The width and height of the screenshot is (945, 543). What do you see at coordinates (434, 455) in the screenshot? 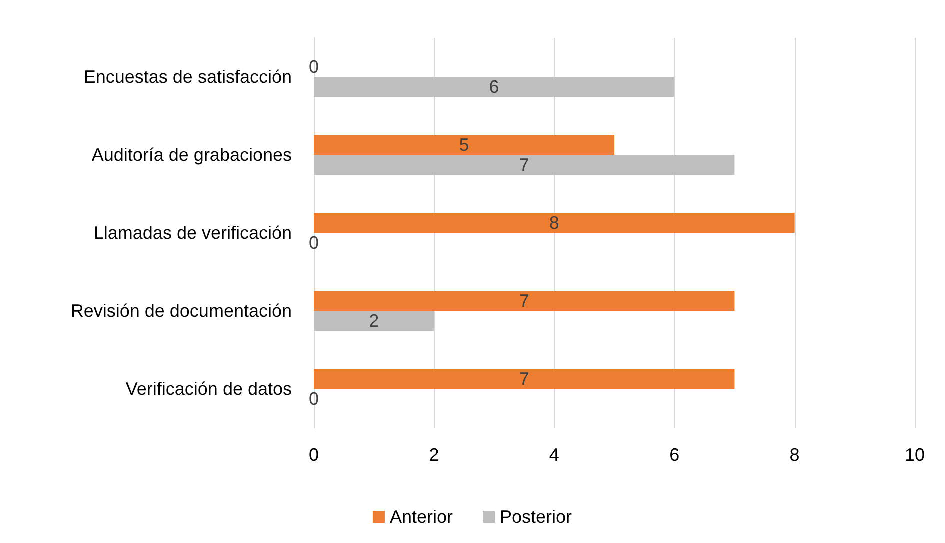
I see `x-tick-label: 2` at bounding box center [434, 455].